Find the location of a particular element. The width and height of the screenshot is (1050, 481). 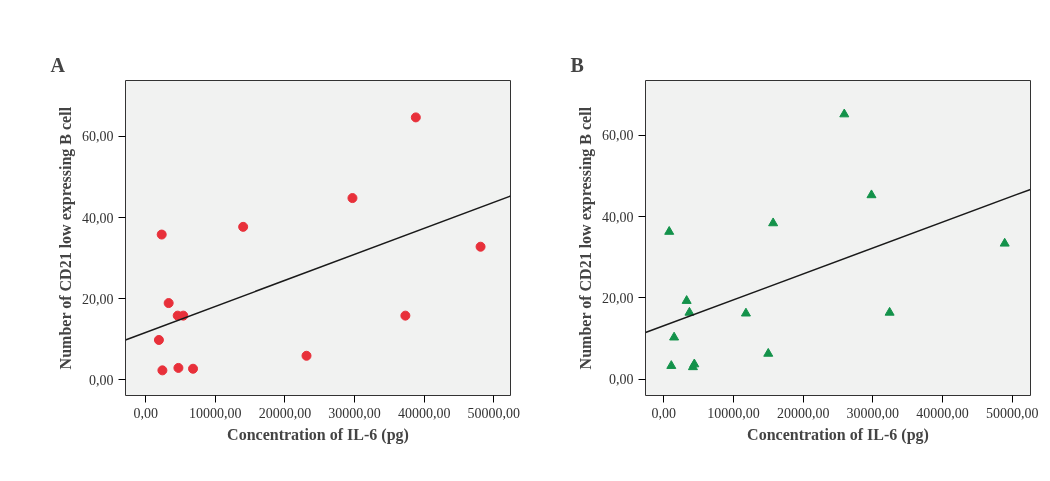

chart-title: B is located at coordinates (577, 64).